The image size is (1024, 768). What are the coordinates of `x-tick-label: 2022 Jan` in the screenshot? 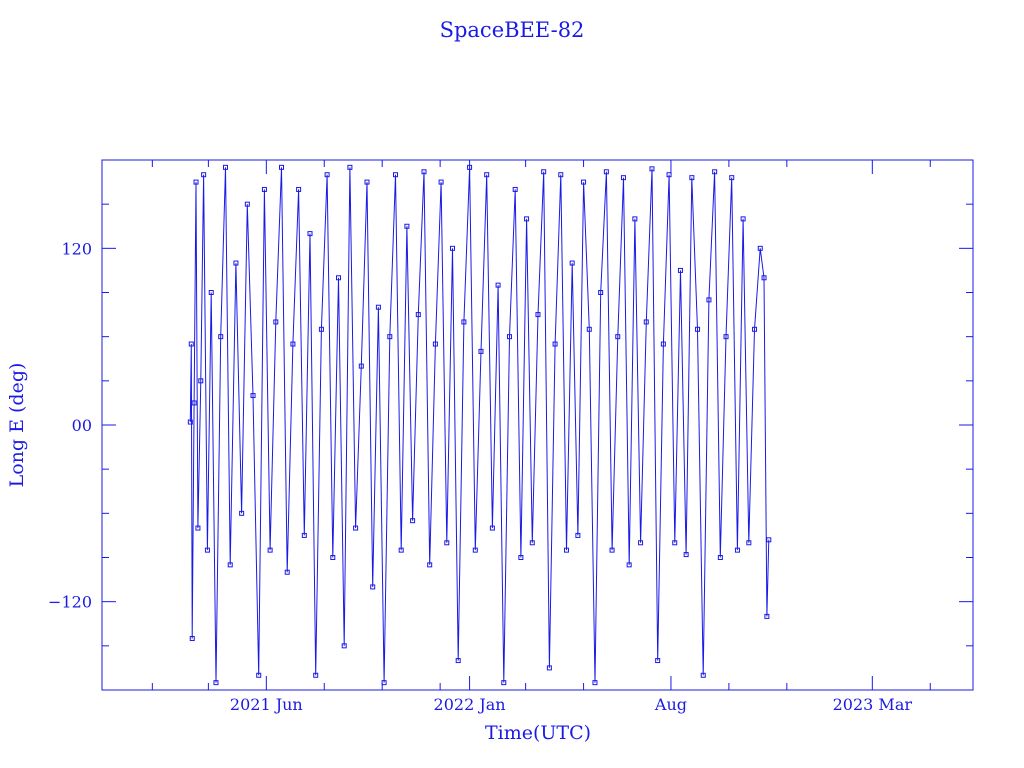 It's located at (470, 704).